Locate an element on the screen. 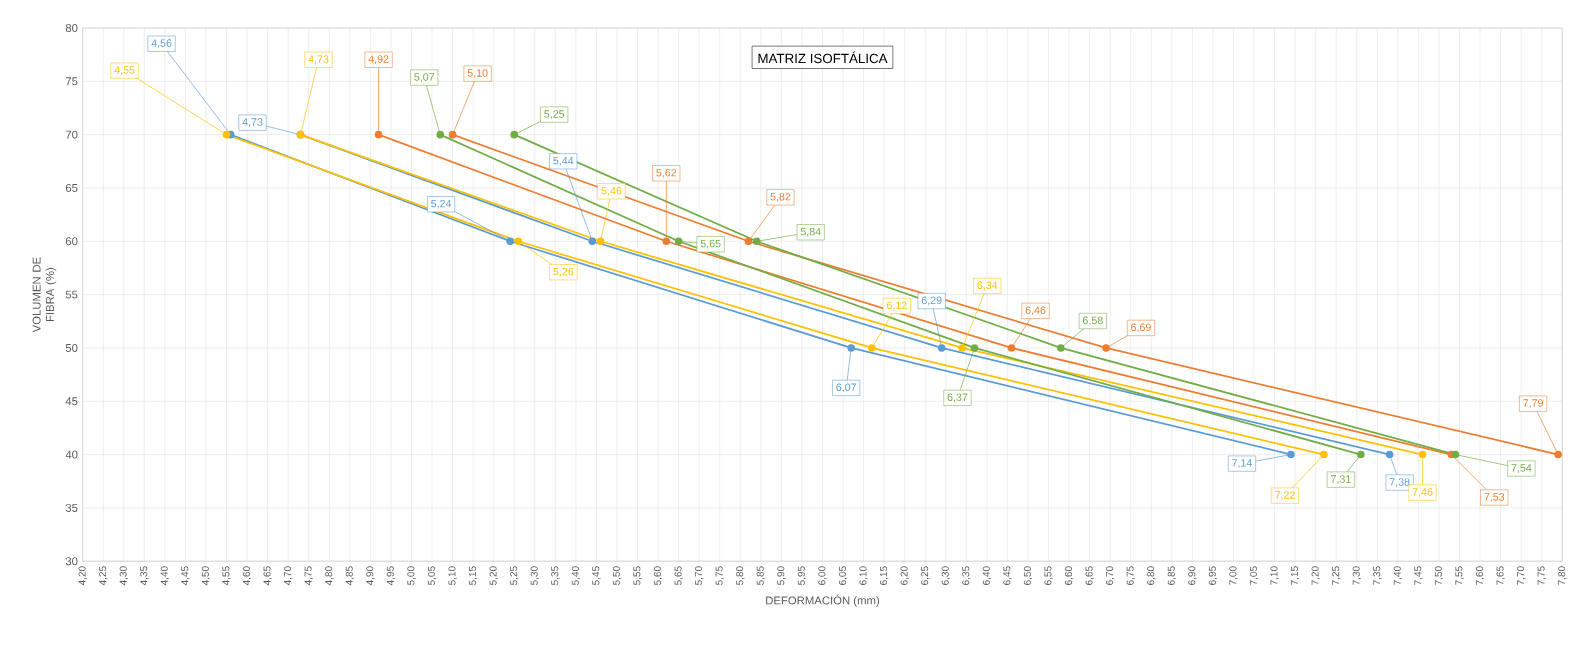 This screenshot has width=1577, height=665. x-tick-label: 4,30 is located at coordinates (123, 576).